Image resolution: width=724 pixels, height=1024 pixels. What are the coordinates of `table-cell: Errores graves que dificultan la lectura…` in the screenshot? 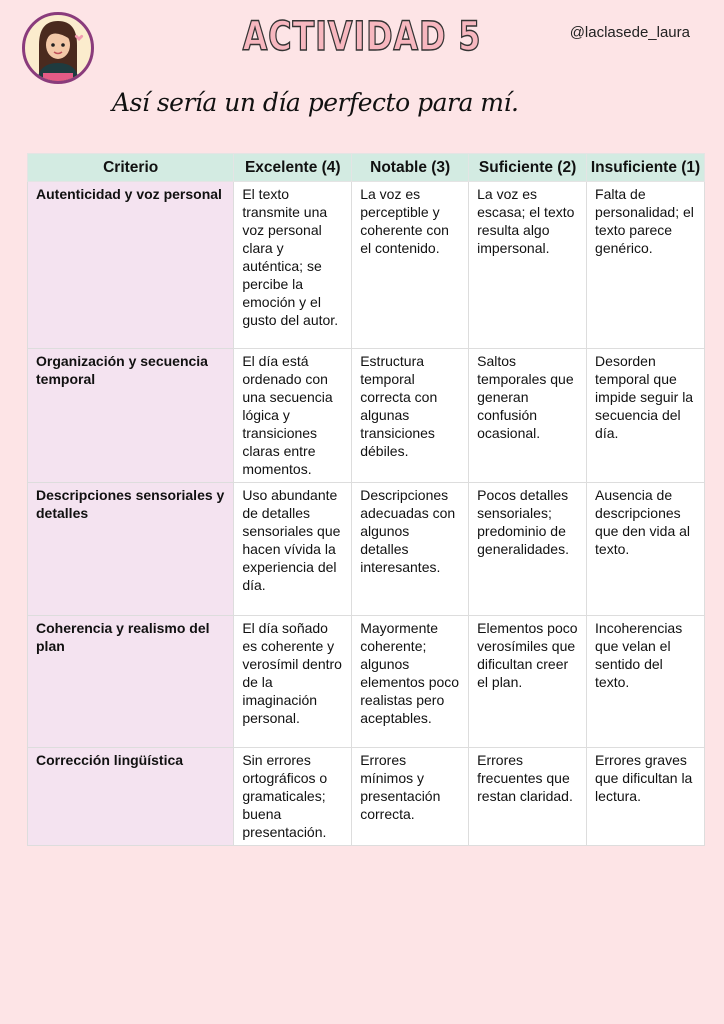 It's located at (645, 796).